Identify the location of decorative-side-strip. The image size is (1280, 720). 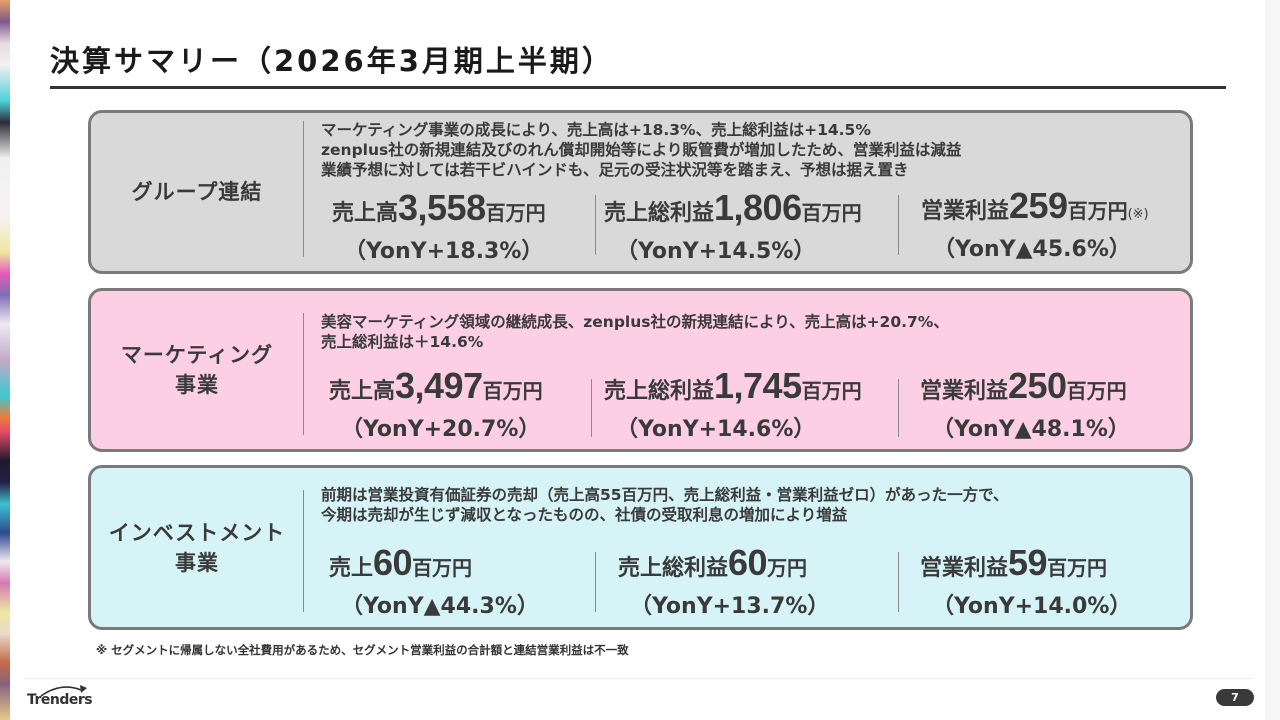
(5, 360).